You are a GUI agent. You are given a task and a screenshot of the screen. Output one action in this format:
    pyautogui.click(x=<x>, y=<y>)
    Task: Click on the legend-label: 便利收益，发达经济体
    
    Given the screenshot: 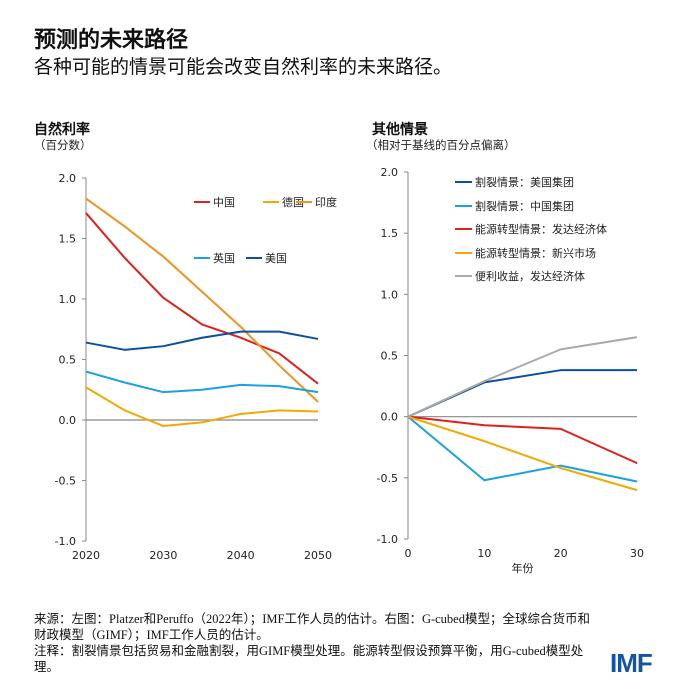 What is the action you would take?
    pyautogui.click(x=530, y=276)
    